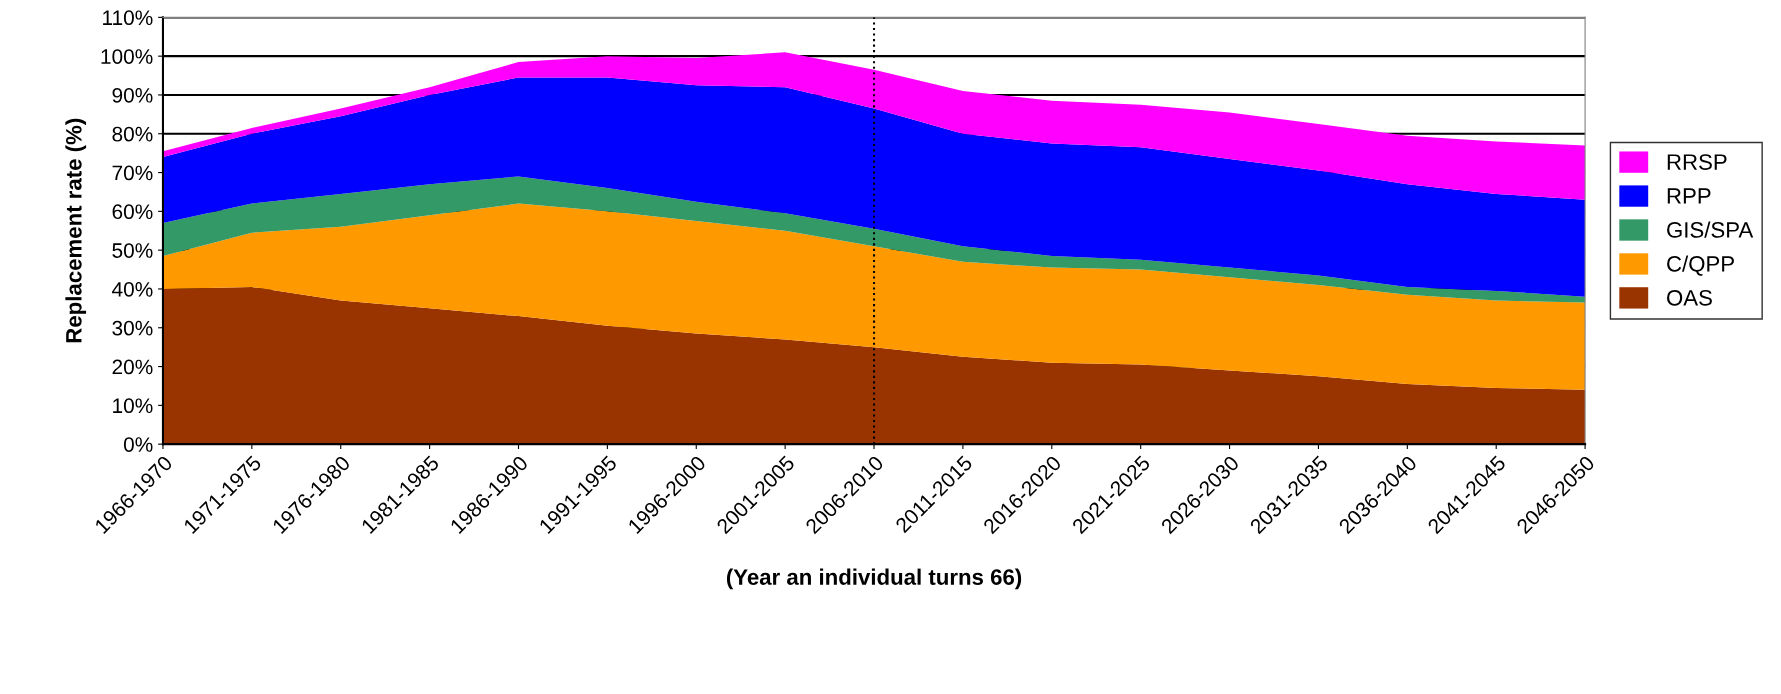  I want to click on legend-label: RPP, so click(1689, 196).